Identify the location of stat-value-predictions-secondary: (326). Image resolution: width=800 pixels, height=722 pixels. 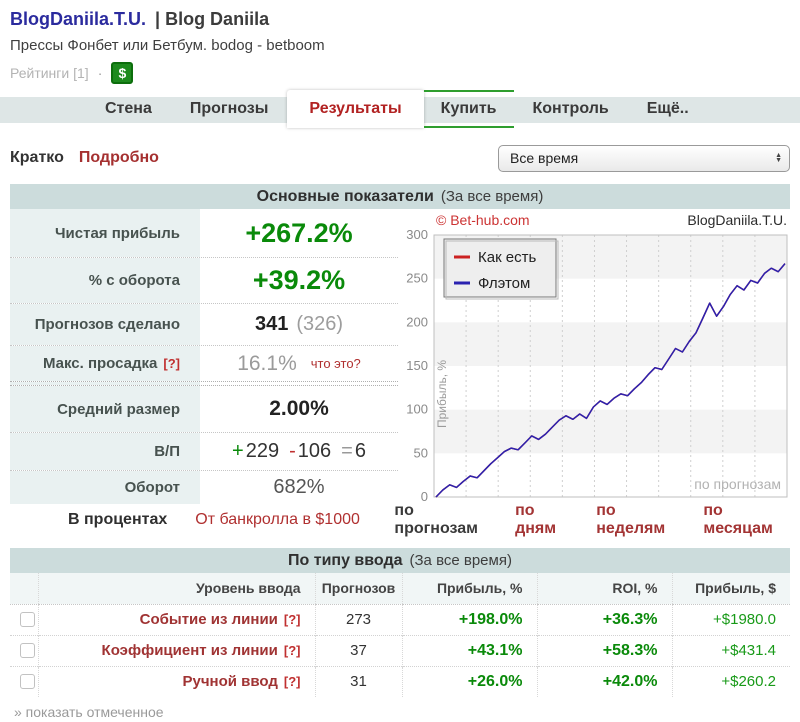
(320, 324).